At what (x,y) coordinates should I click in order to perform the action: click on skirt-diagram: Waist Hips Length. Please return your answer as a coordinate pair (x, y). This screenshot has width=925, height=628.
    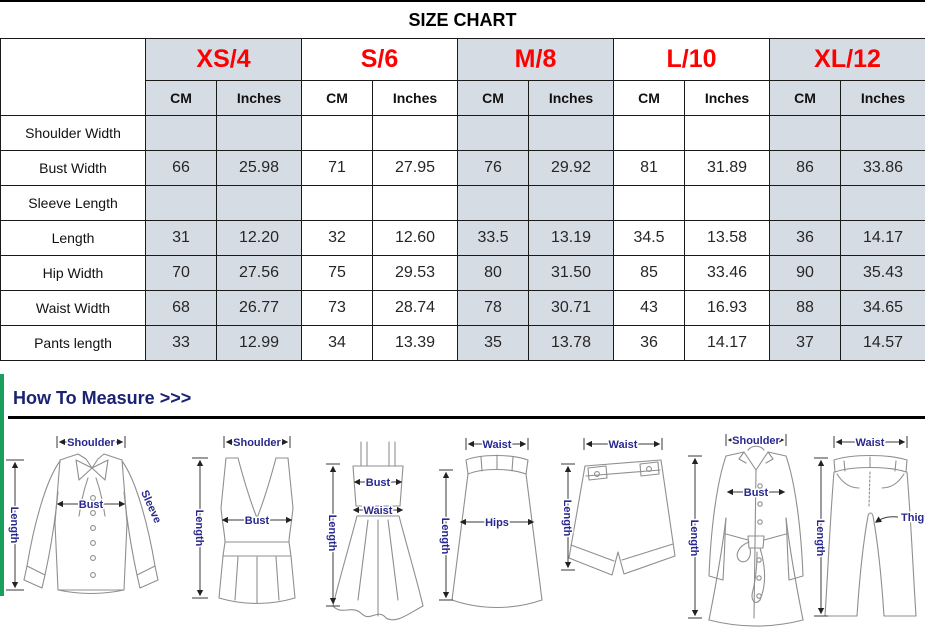
    Looking at the image, I should click on (490, 523).